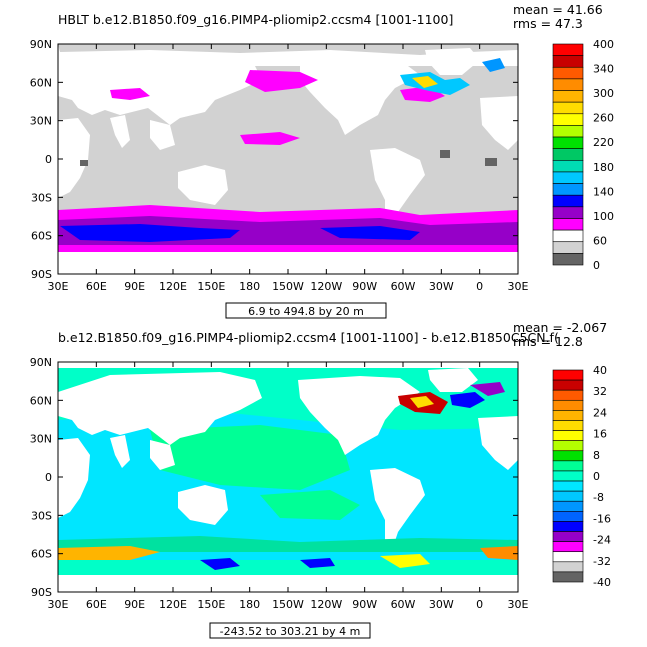 Image resolution: width=647 pixels, height=647 pixels. Describe the element at coordinates (96, 286) in the screenshot. I see `lon-tick-label: 60E` at that location.